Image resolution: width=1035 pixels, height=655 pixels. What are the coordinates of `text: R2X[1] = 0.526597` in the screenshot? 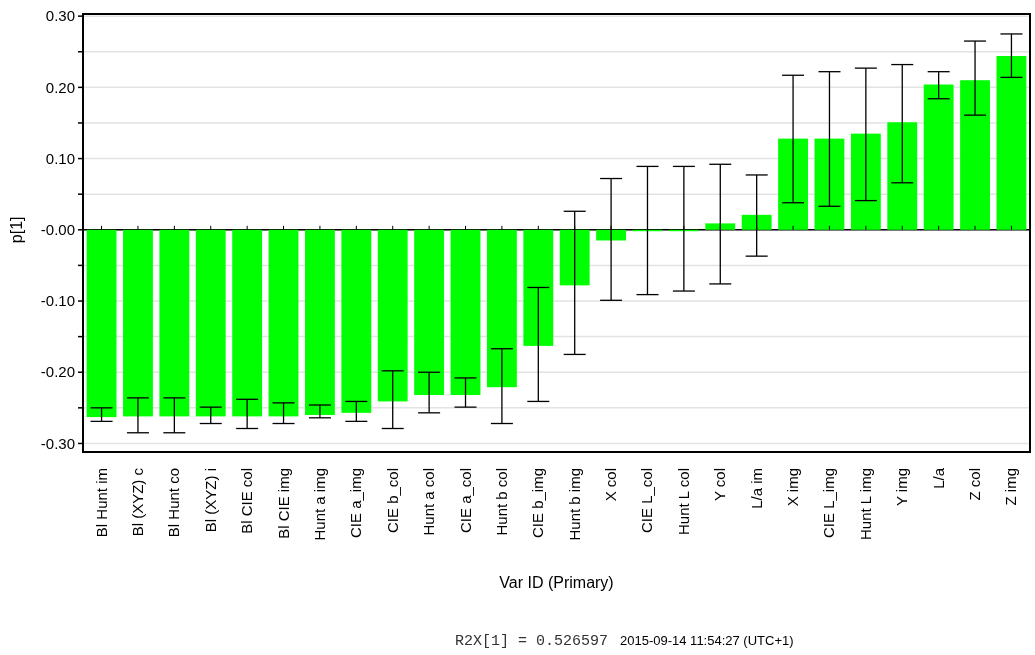 It's located at (531, 641).